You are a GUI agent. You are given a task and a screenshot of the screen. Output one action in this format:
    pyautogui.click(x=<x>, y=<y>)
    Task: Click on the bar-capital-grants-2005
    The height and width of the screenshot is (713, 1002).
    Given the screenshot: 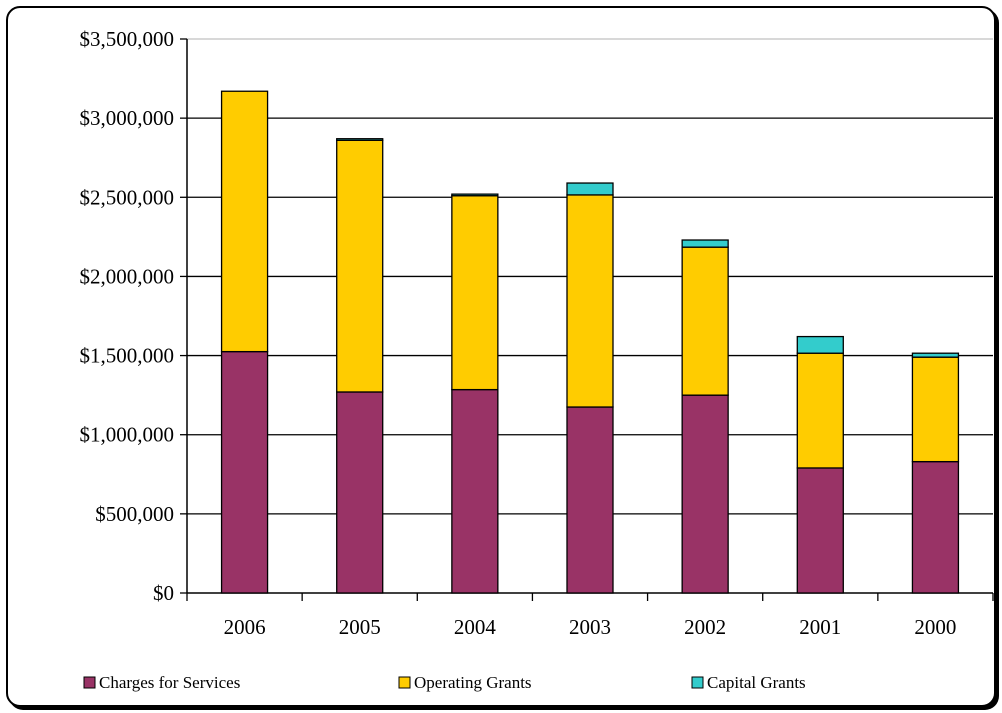 What is the action you would take?
    pyautogui.click(x=360, y=139)
    